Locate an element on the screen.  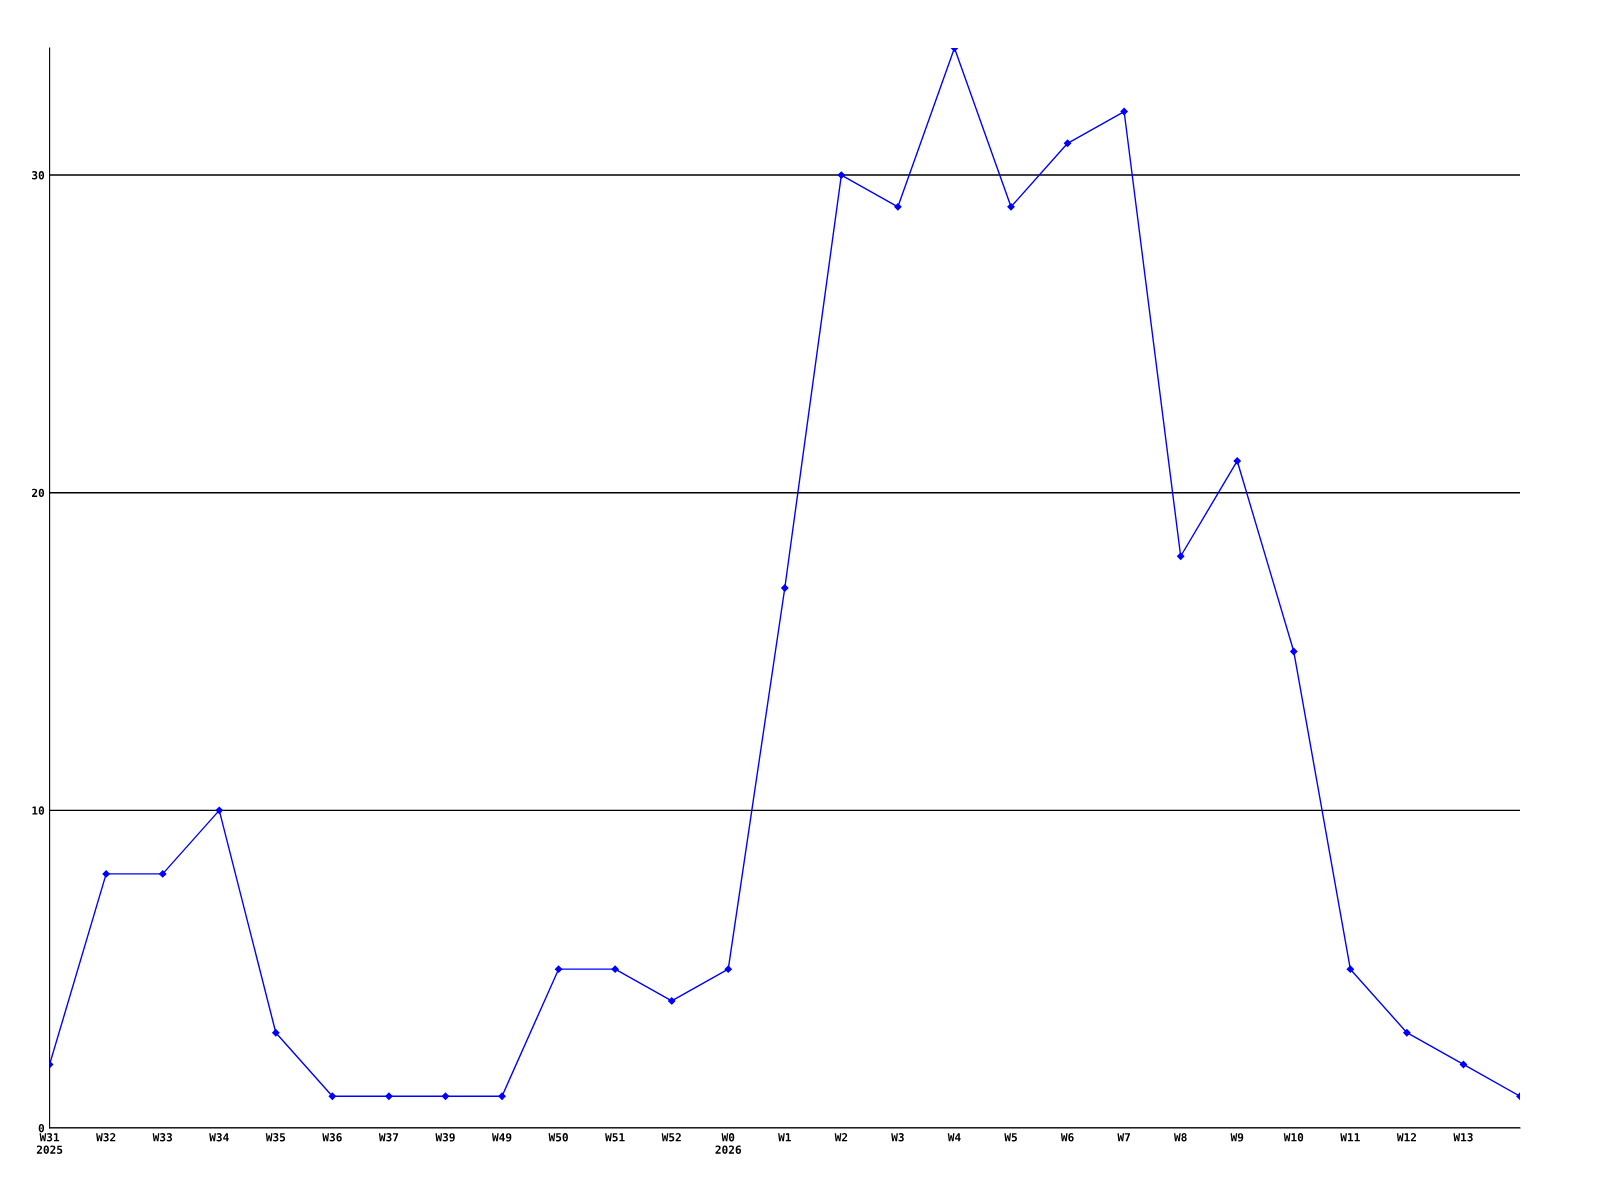
x-tick-label: W11 is located at coordinates (1350, 1137).